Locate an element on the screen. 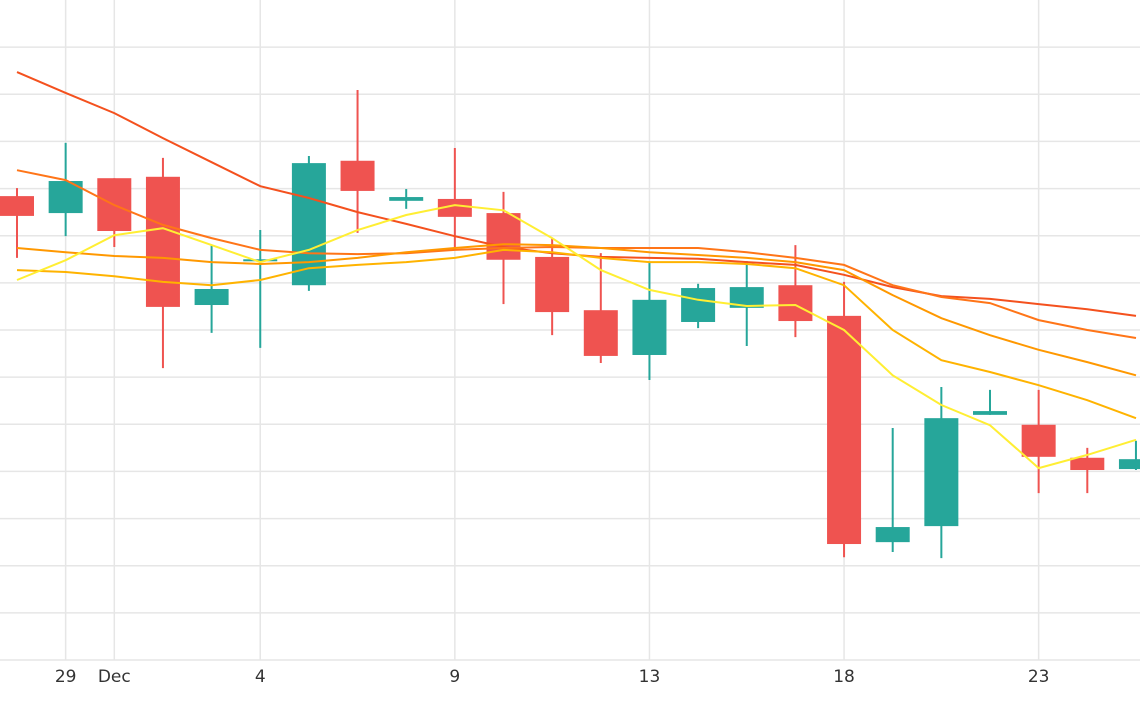 The width and height of the screenshot is (1140, 710). x-tick-label: 23 is located at coordinates (1039, 677).